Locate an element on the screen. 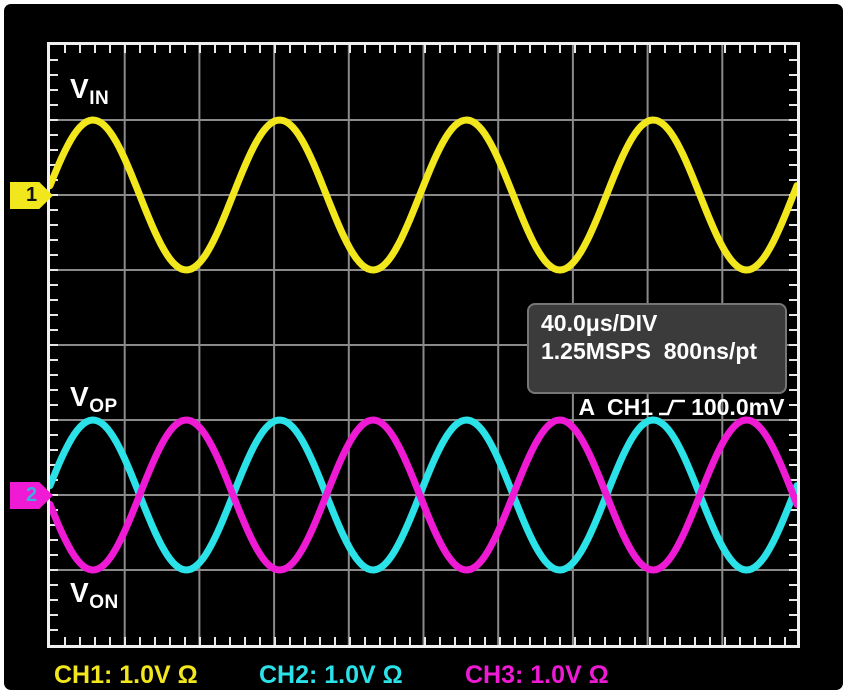  trace-label-vin: VIN is located at coordinates (89, 94).